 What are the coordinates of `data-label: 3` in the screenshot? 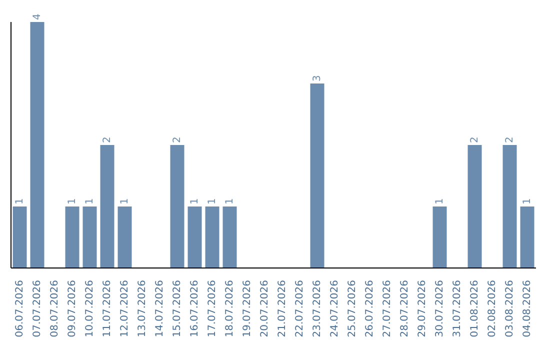 It's located at (317, 78).